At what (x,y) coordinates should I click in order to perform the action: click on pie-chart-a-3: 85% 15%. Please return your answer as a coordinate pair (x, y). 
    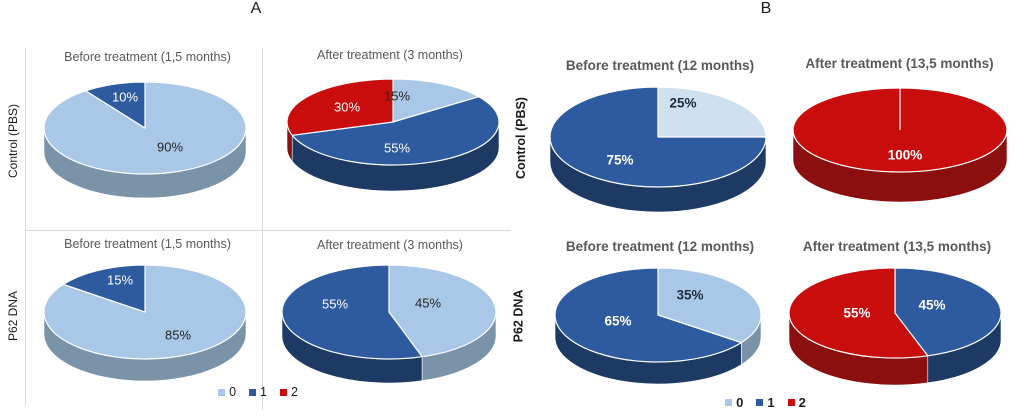
    Looking at the image, I should click on (145, 323).